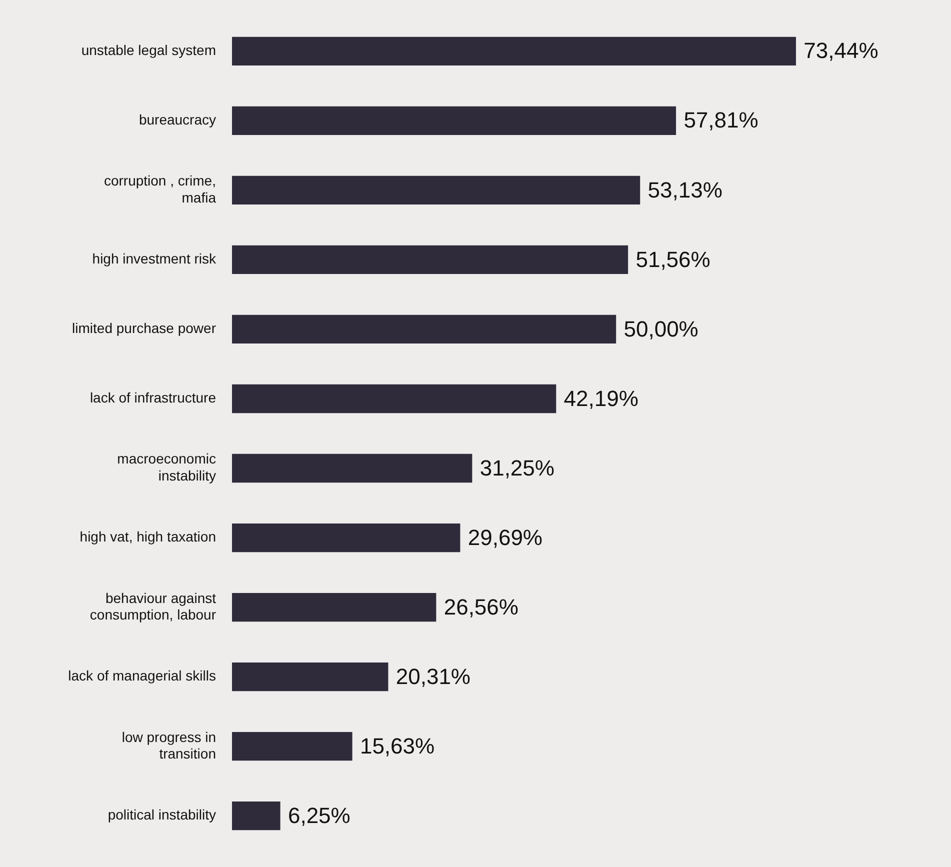  What do you see at coordinates (153, 606) in the screenshot?
I see `y-tick-label: behaviour against consumption, labour` at bounding box center [153, 606].